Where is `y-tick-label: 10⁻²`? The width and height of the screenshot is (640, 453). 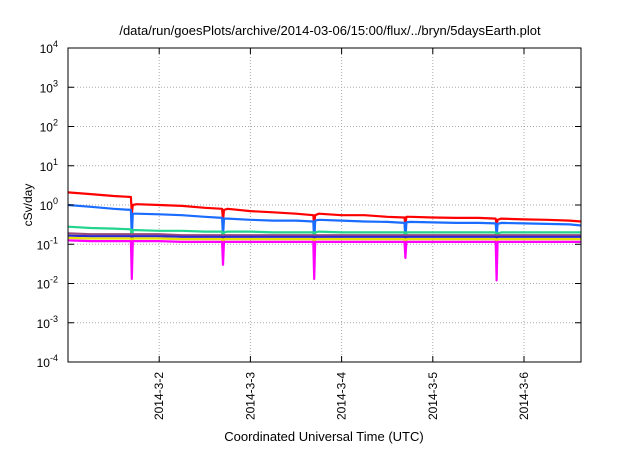
y-tick-label: 10⁻² is located at coordinates (47, 283).